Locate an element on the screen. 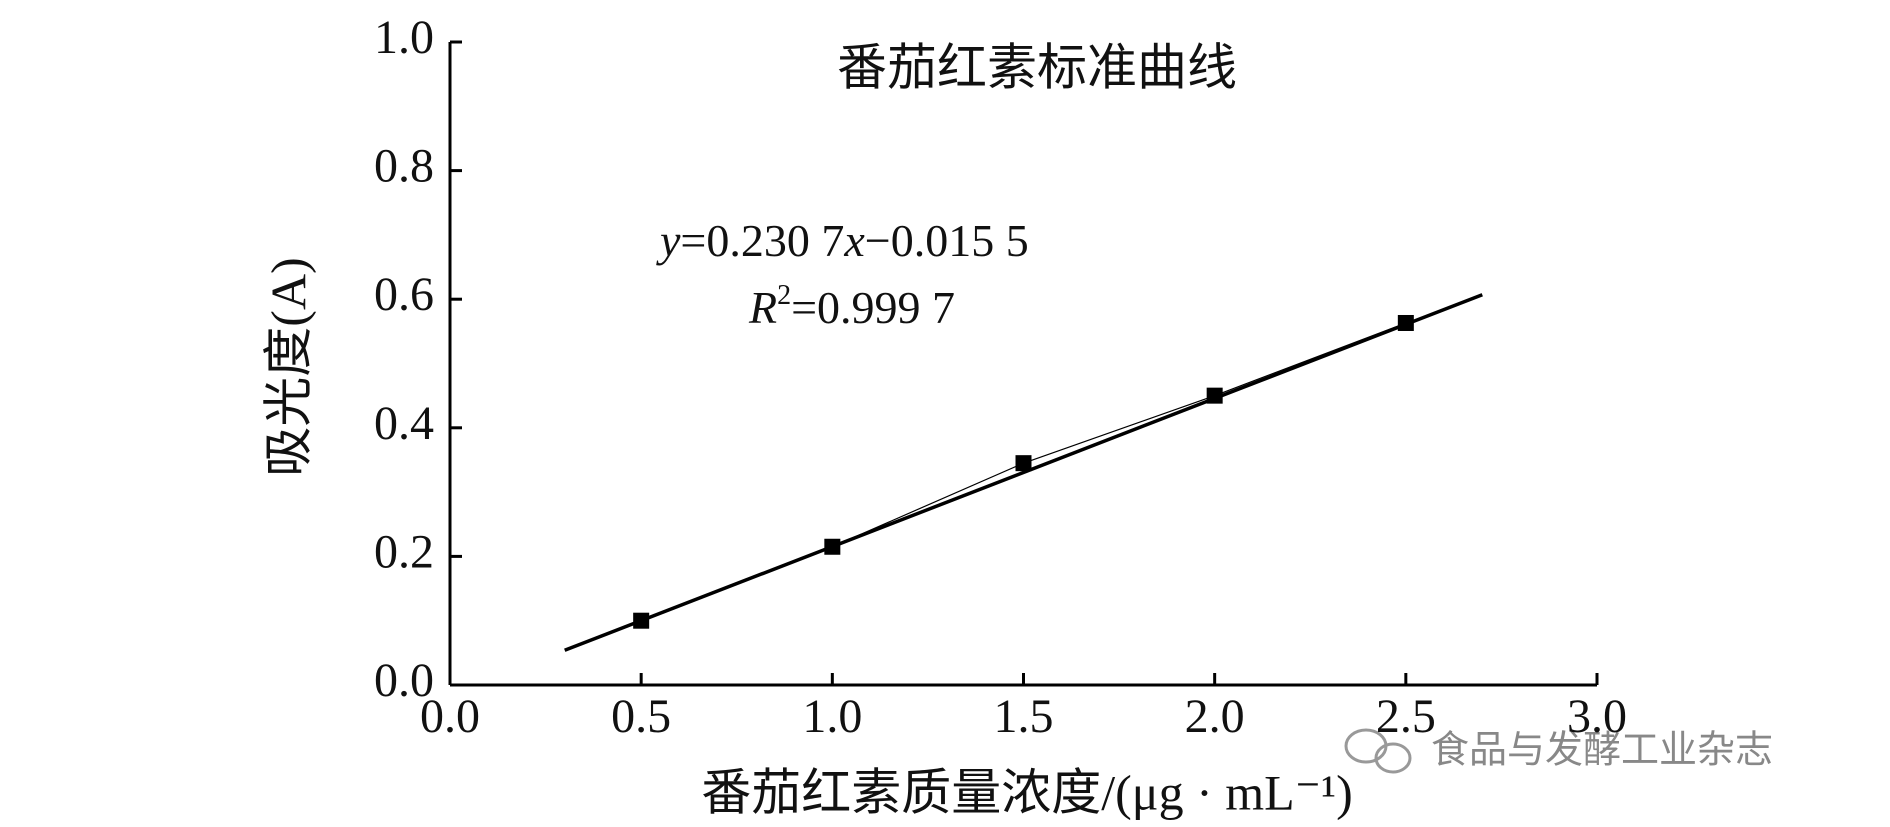 The image size is (1890, 827). r-squared: R2=0.999 7 is located at coordinates (851, 306).